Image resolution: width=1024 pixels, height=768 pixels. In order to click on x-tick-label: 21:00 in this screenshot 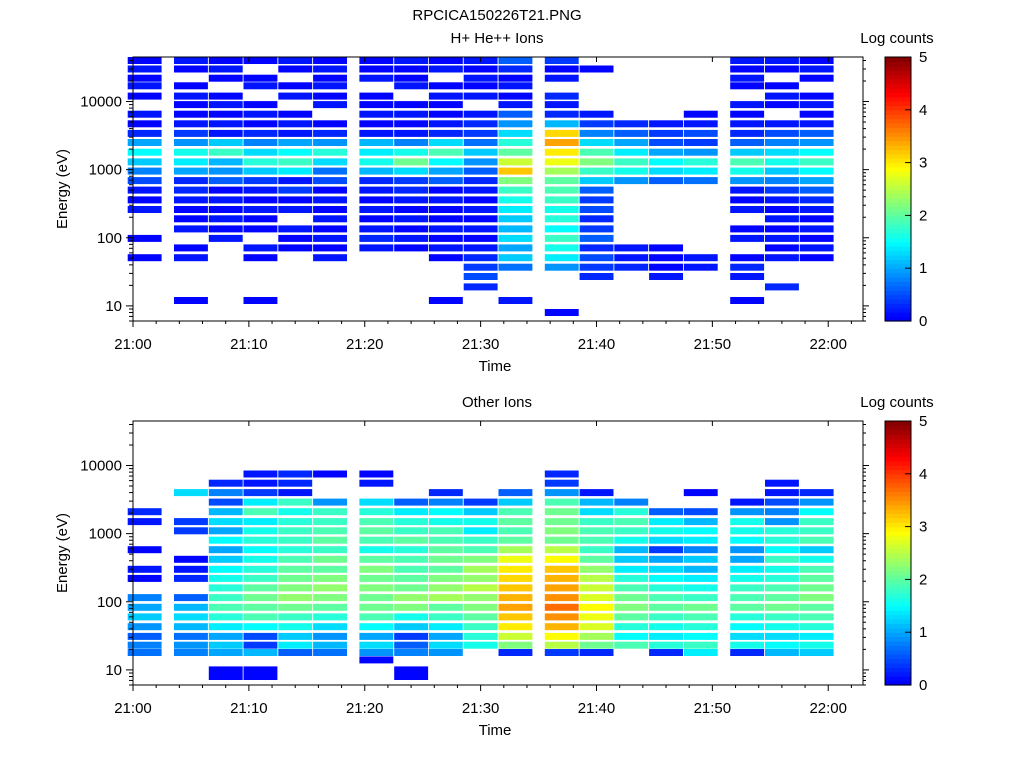, I will do `click(133, 708)`.